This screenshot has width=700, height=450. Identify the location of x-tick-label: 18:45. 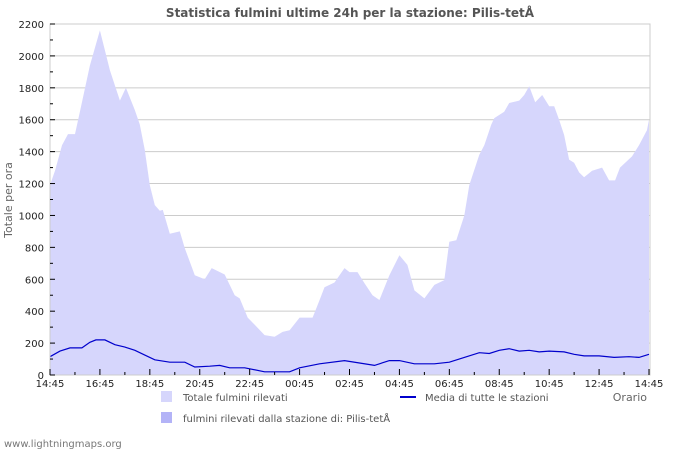
(149, 384).